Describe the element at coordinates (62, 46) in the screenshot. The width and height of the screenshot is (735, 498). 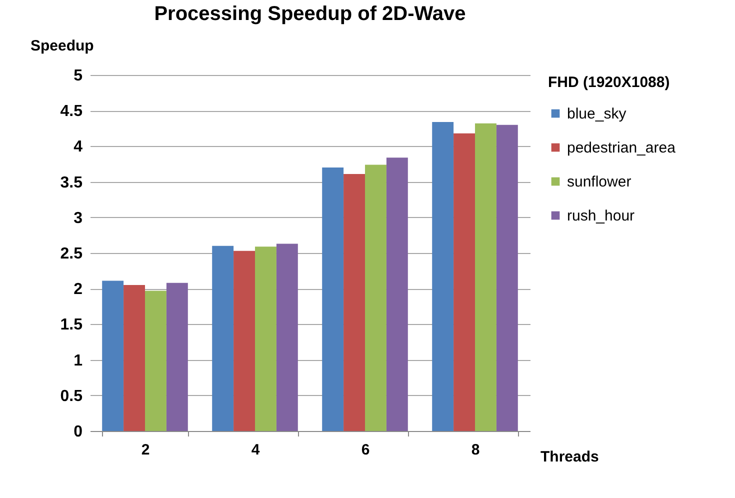
I see `y-axis-title: Speedup` at that location.